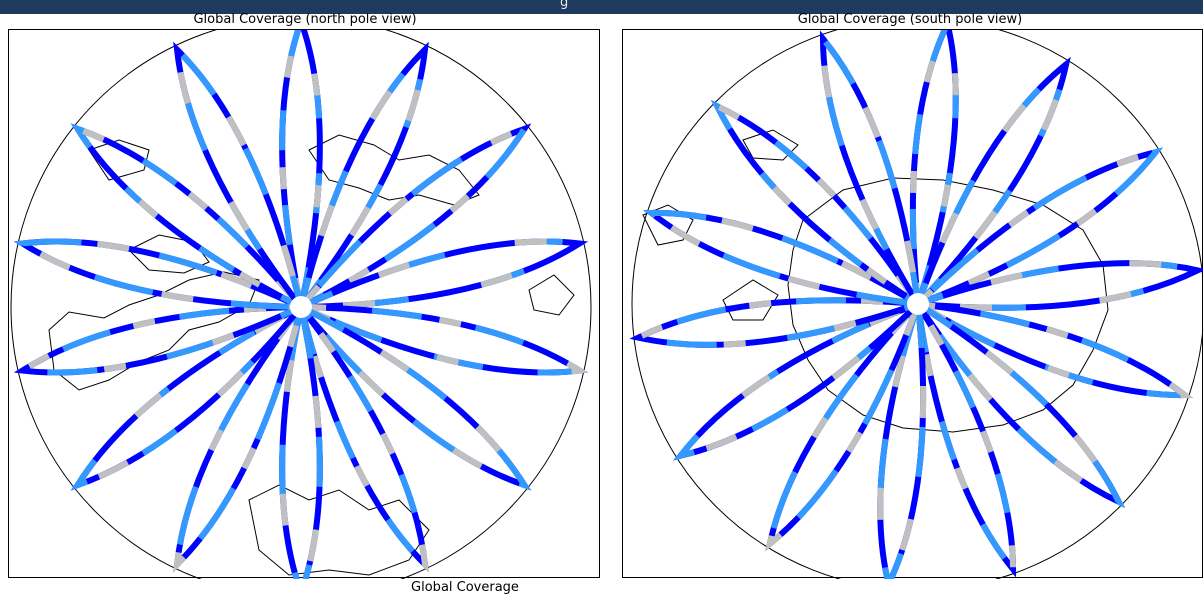 The image size is (1203, 597). I want to click on north-panel-title: Global Coverage (north pole view), so click(305, 19).